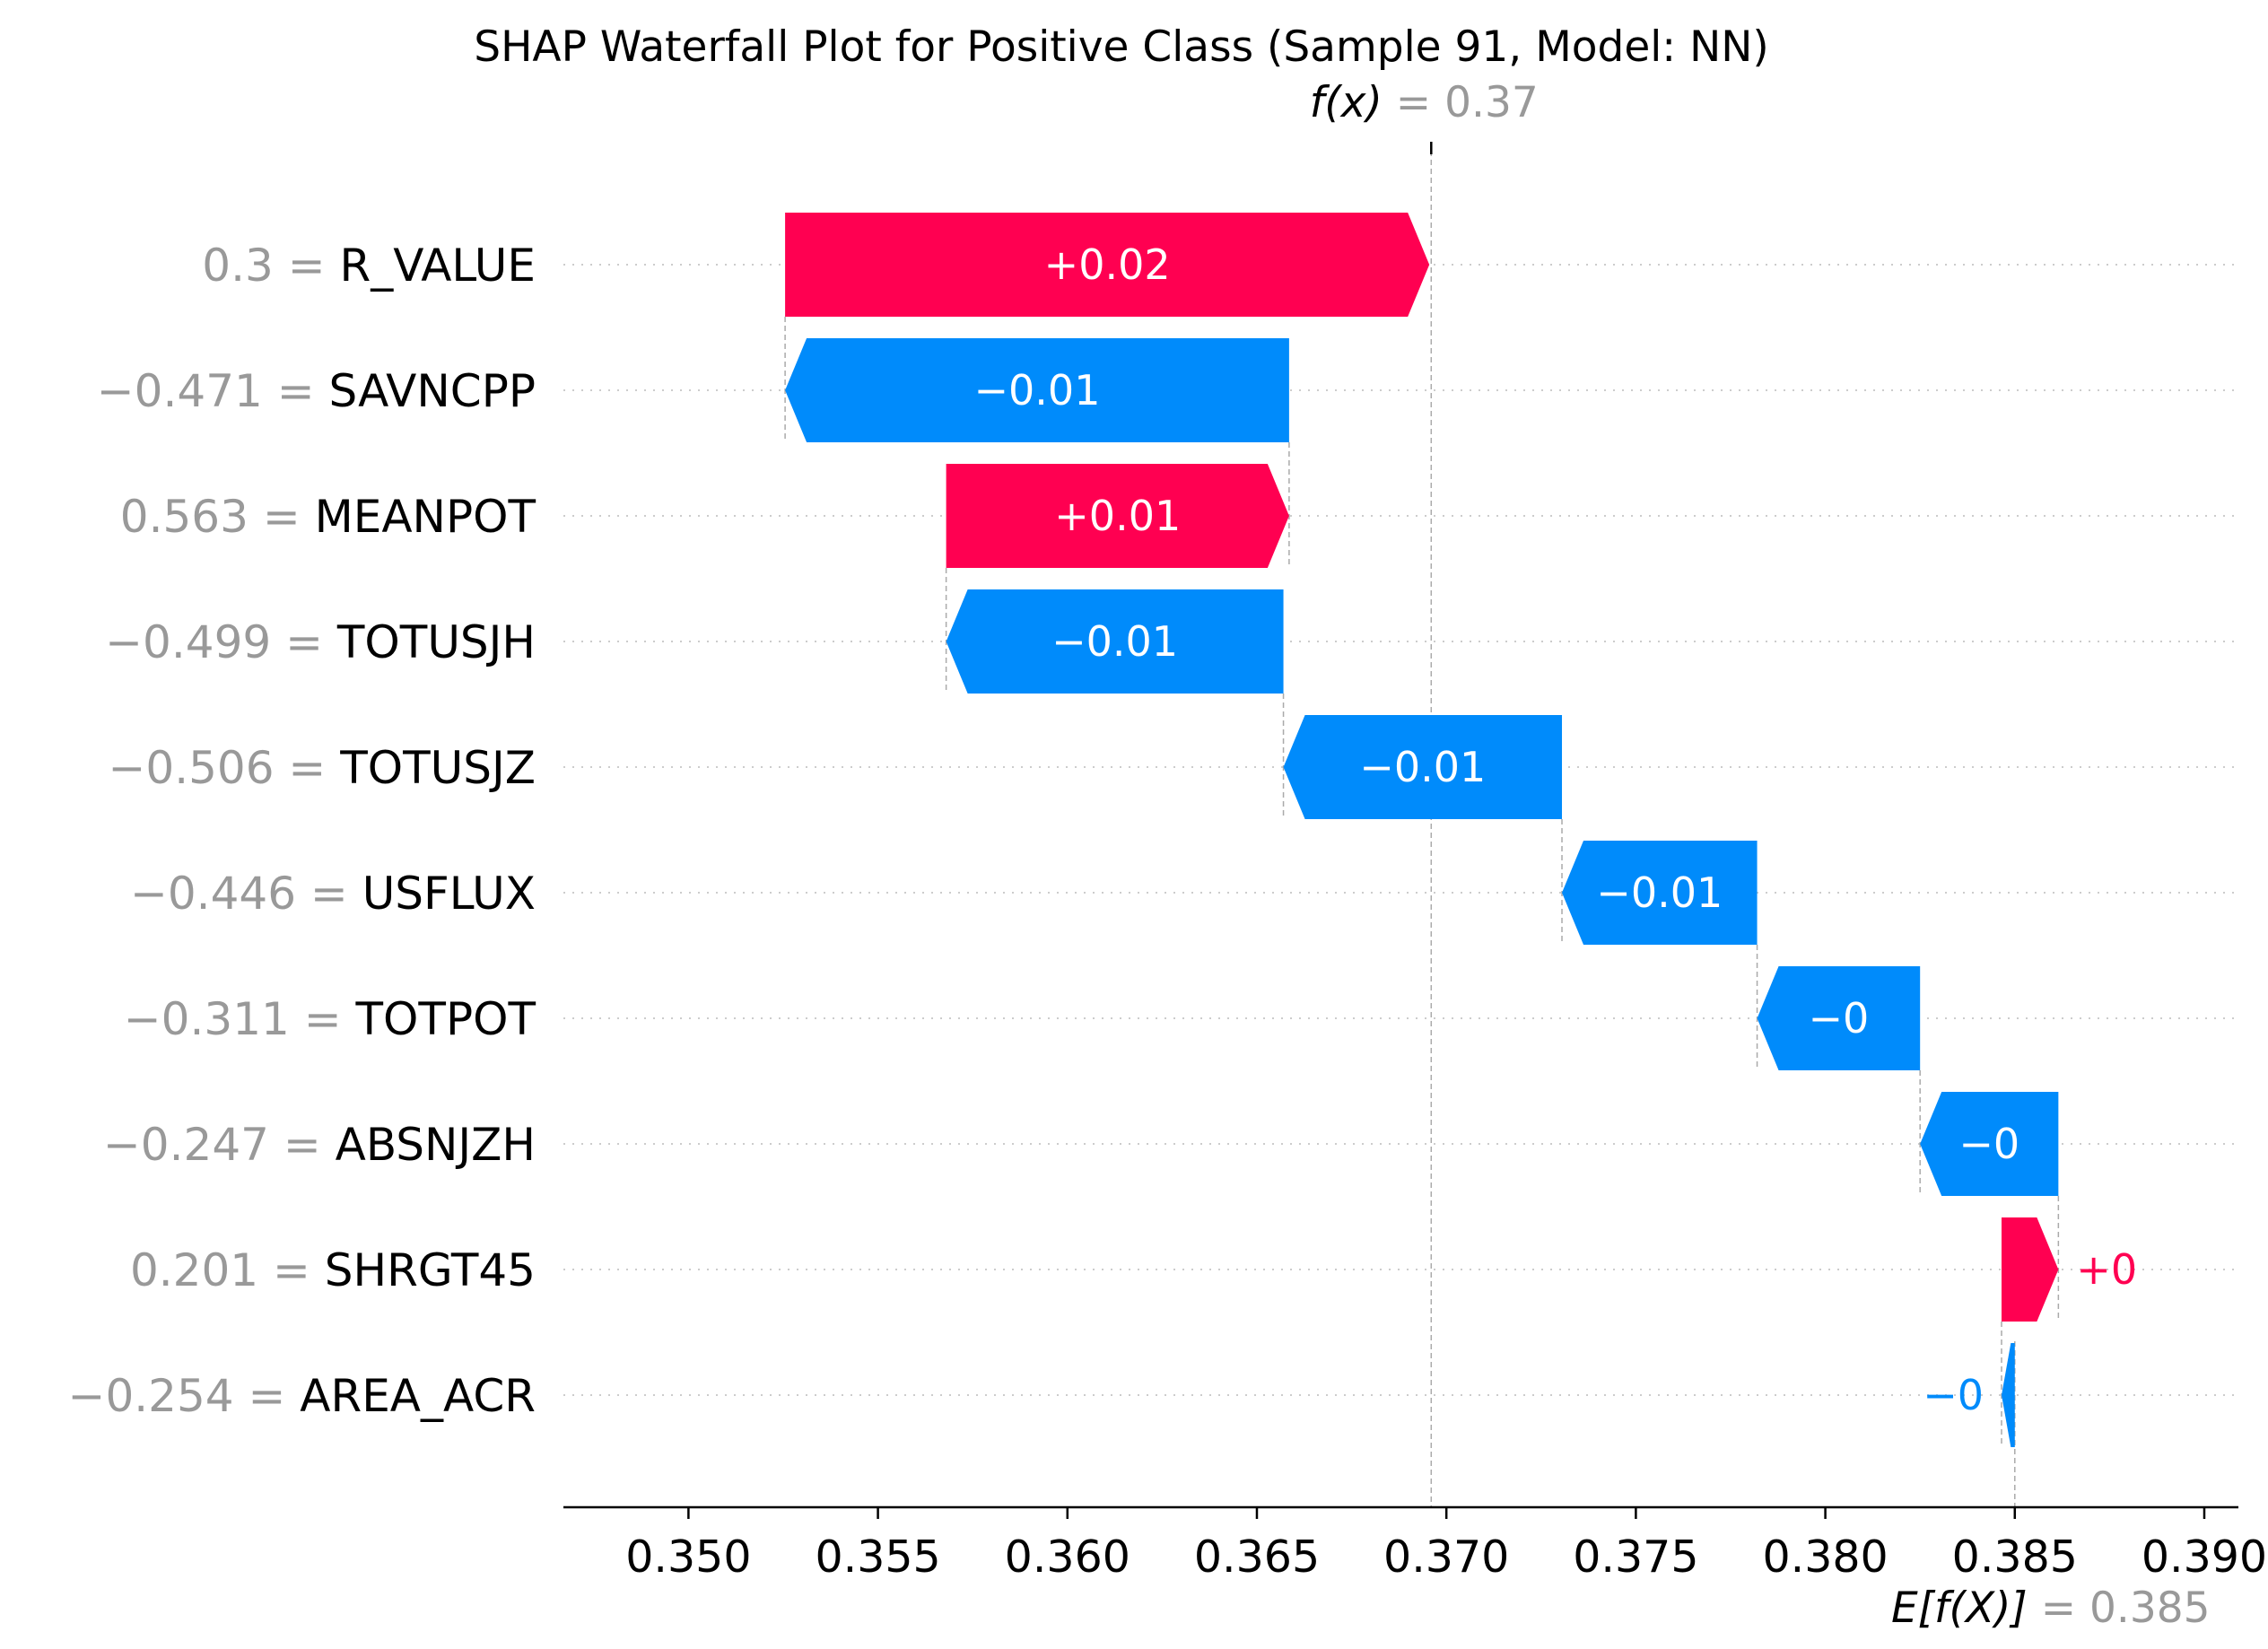 The width and height of the screenshot is (2268, 1649). I want to click on feature-label: 0.201 = SHRGT45, so click(333, 1270).